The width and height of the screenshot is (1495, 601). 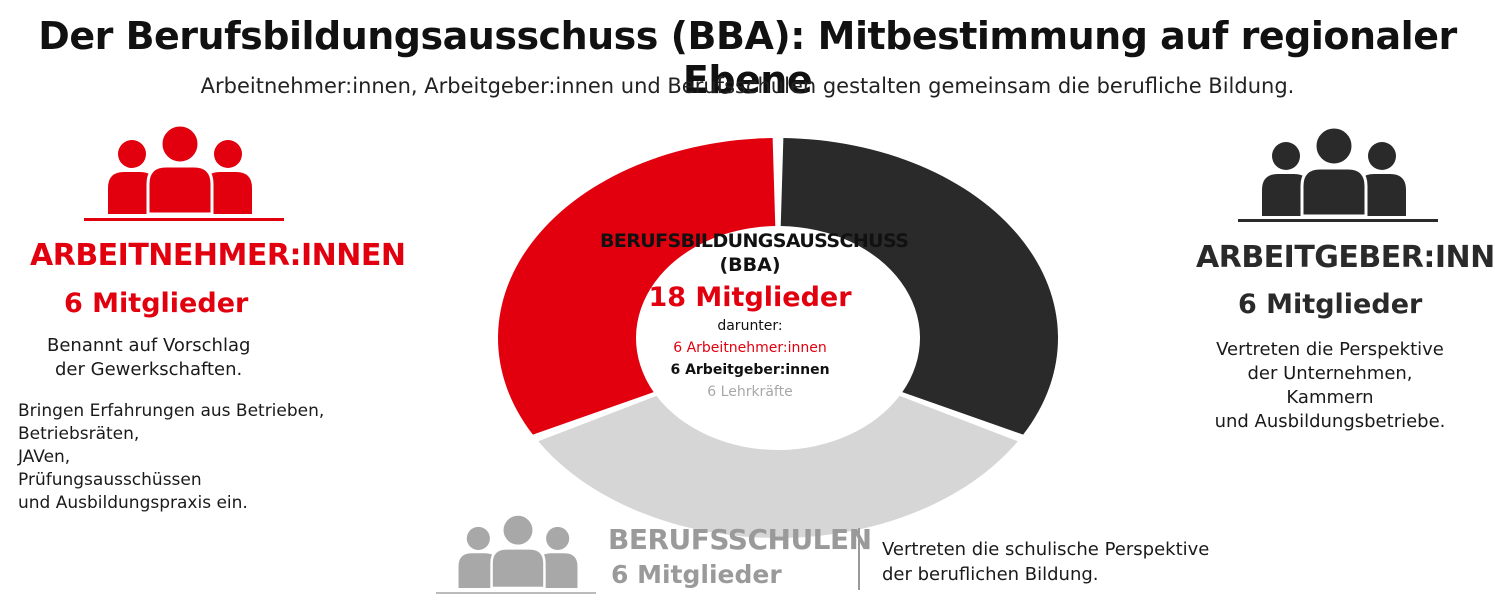 I want to click on employees-details-line: Bringen Erfahrungen aus Betrieben,, so click(x=171, y=411).